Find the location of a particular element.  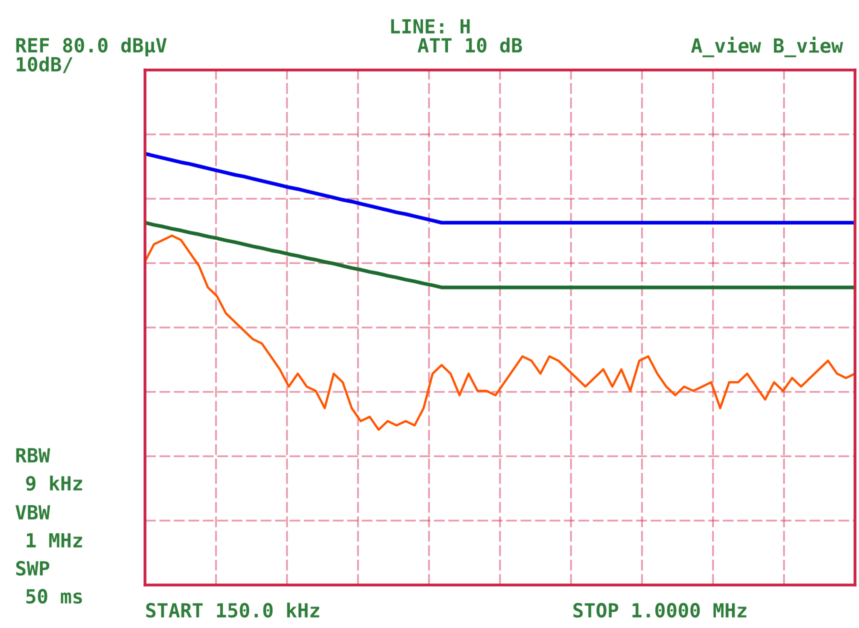

text: 9 kHz is located at coordinates (54, 483).